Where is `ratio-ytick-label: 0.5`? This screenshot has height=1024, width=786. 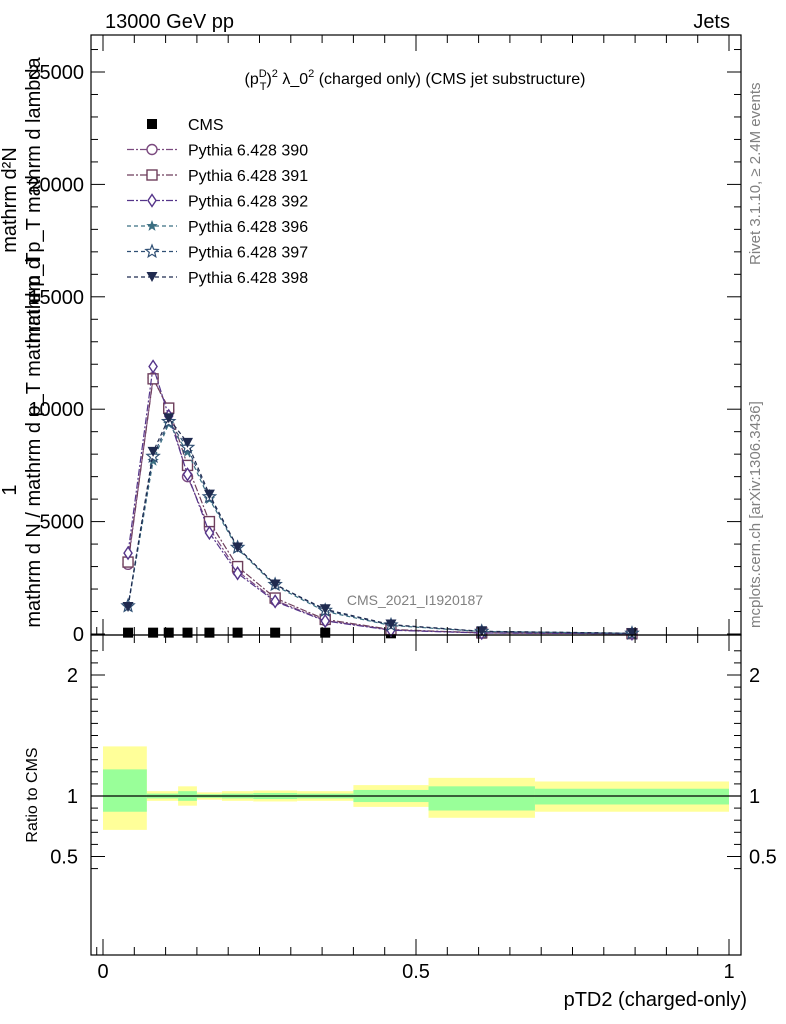 ratio-ytick-label: 0.5 is located at coordinates (64, 858).